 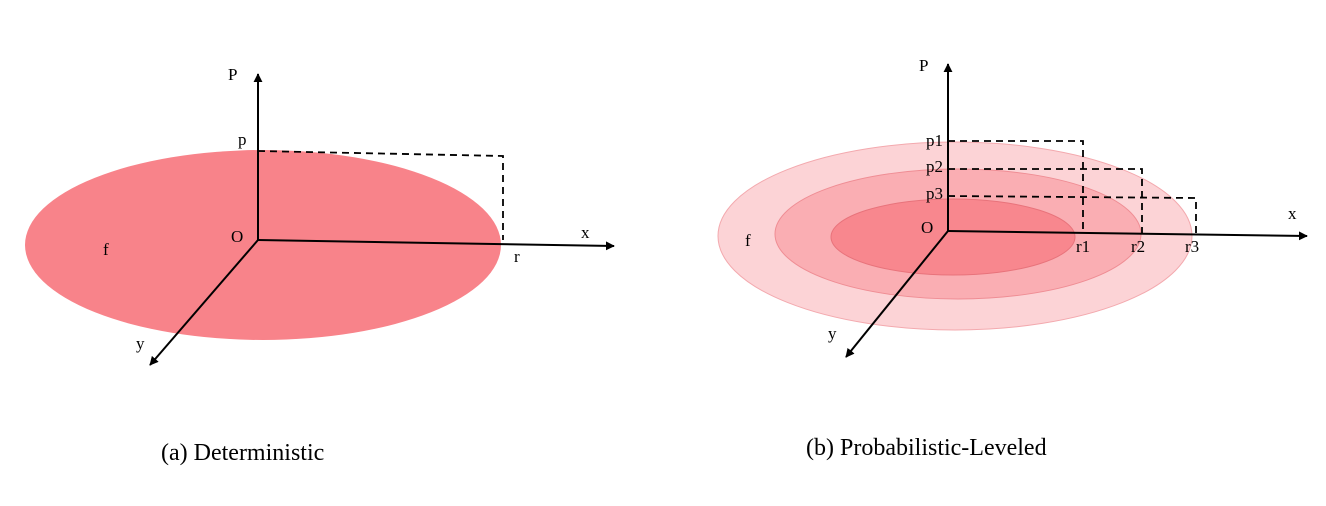 What do you see at coordinates (242, 139) in the screenshot?
I see `label-p: p` at bounding box center [242, 139].